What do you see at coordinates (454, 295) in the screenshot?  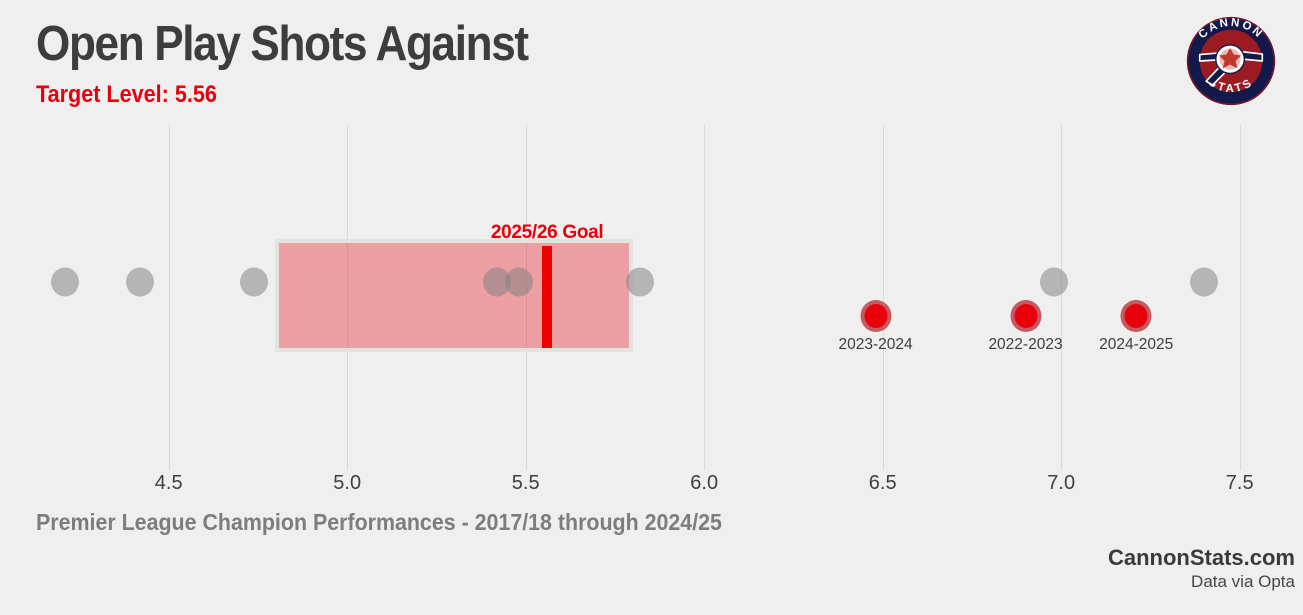 I see `target-zone` at bounding box center [454, 295].